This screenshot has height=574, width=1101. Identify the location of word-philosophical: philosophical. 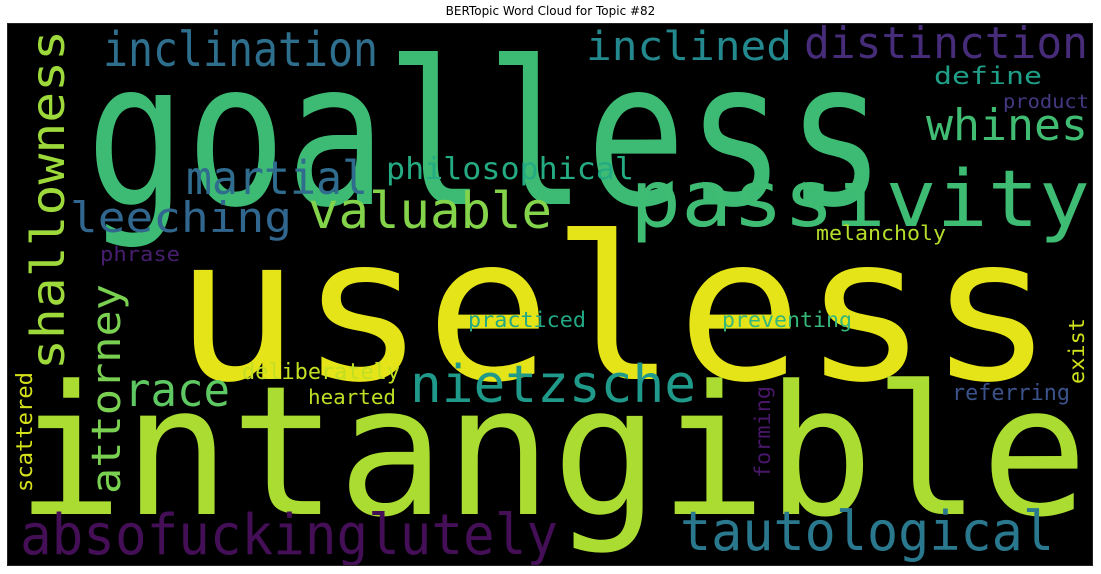
(510, 169).